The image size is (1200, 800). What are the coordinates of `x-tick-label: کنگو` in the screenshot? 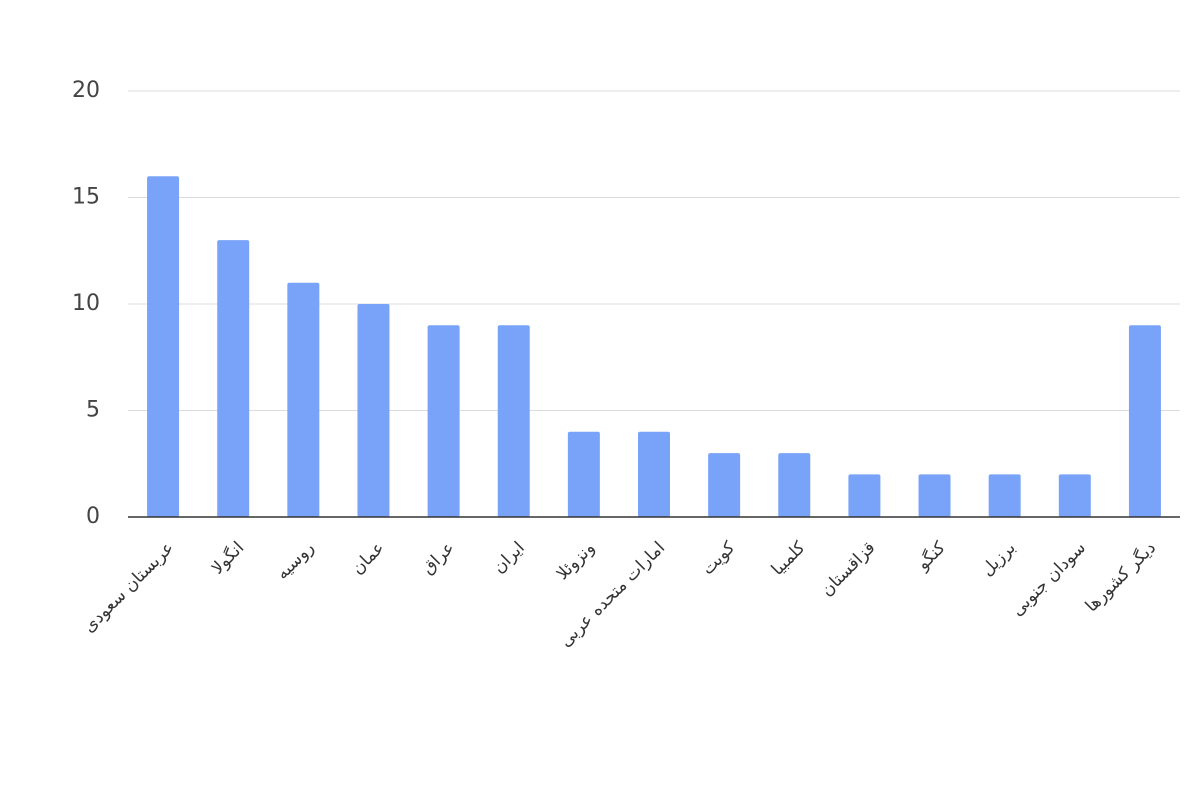 It's located at (931, 556).